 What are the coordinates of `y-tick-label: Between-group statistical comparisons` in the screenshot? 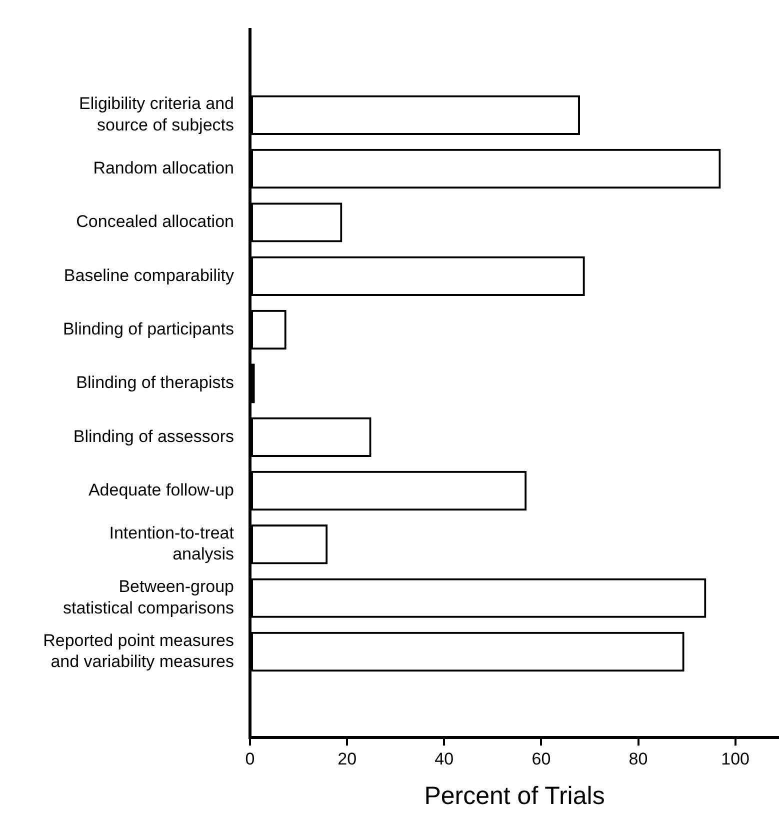 It's located at (148, 597).